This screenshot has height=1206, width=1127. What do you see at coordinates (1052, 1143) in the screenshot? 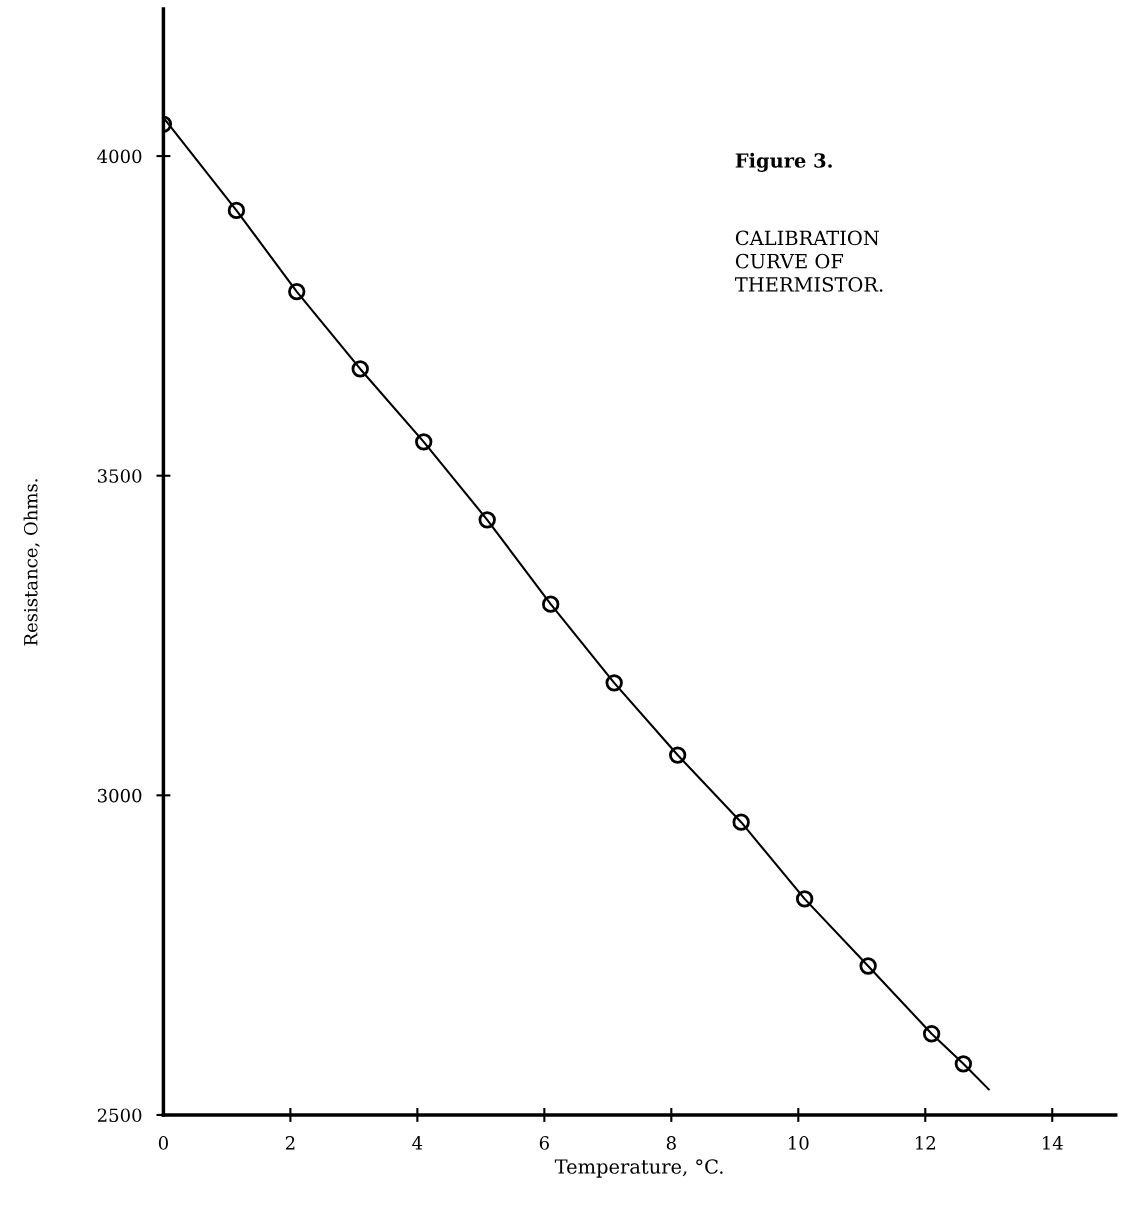
I see `x-tick-label: 14` at bounding box center [1052, 1143].